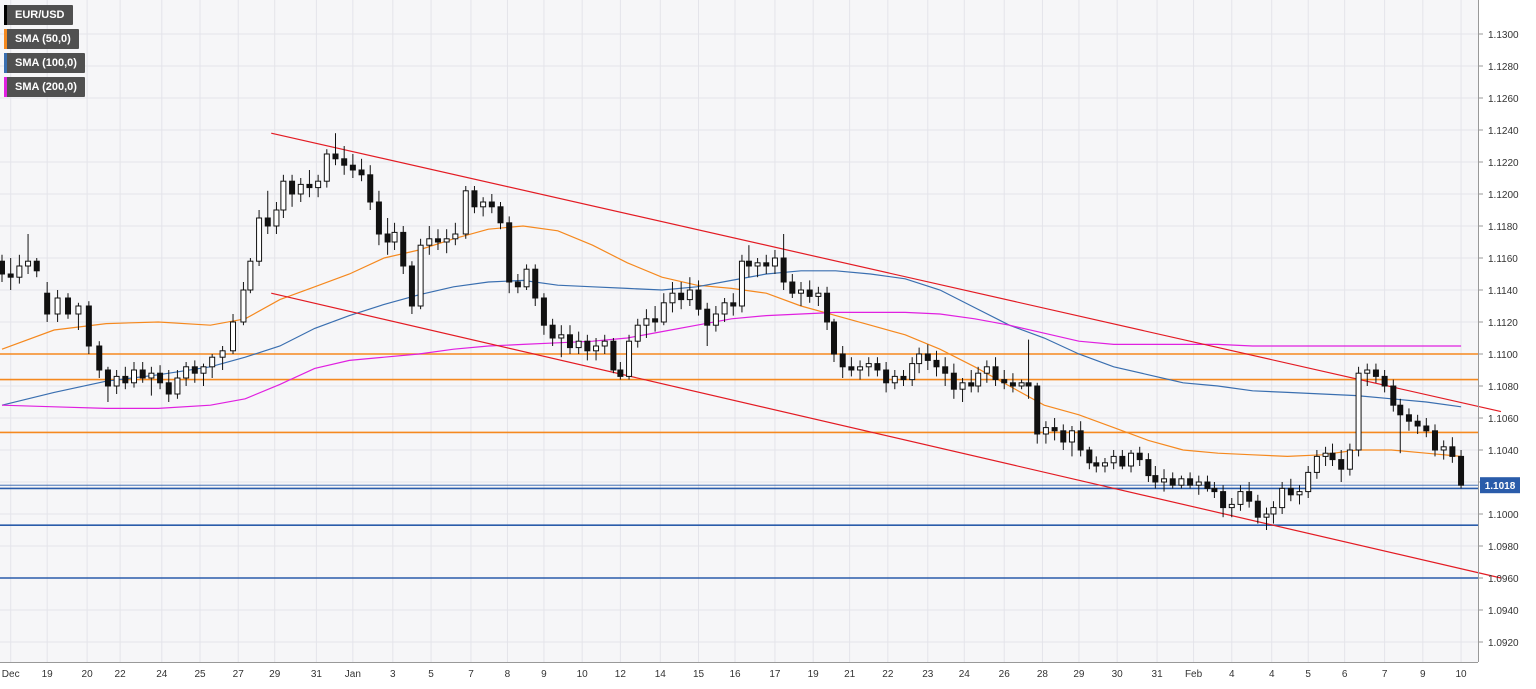 The image size is (1536, 689). What do you see at coordinates (1158, 674) in the screenshot?
I see `x-tick-label: 31` at bounding box center [1158, 674].